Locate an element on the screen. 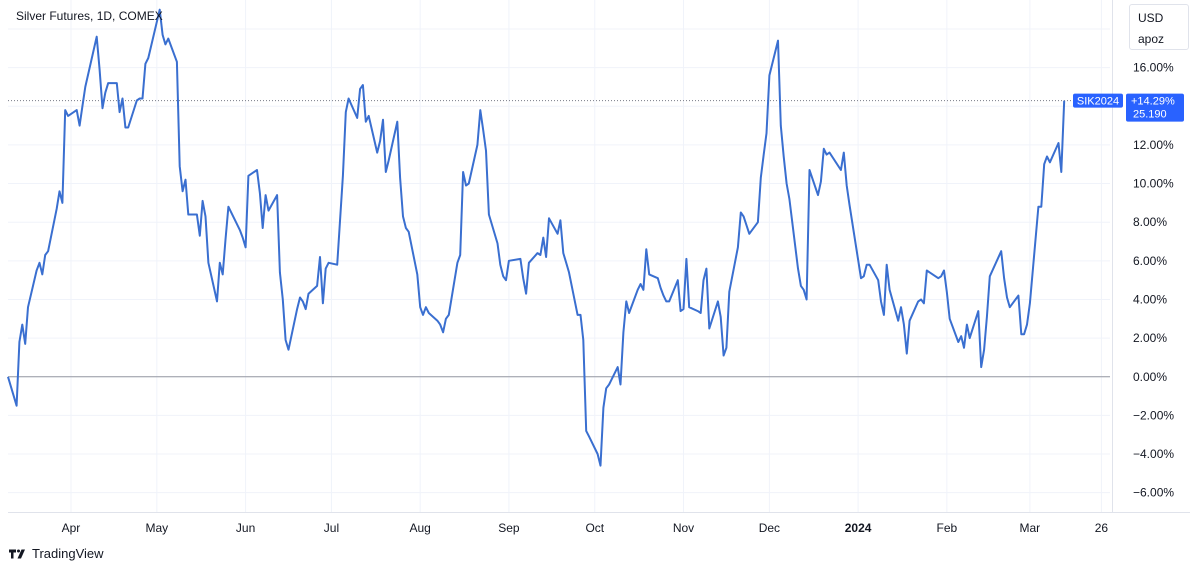 This screenshot has width=1200, height=571. currency-label: USD is located at coordinates (1151, 18).